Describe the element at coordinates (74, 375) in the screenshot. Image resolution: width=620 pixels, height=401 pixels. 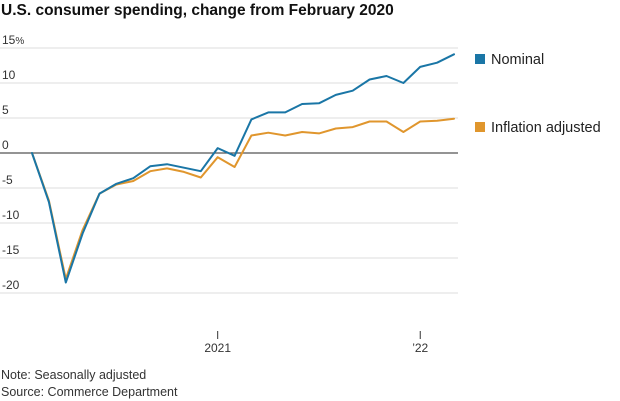
I see `note-text: Note: Seasonally adjusted` at that location.